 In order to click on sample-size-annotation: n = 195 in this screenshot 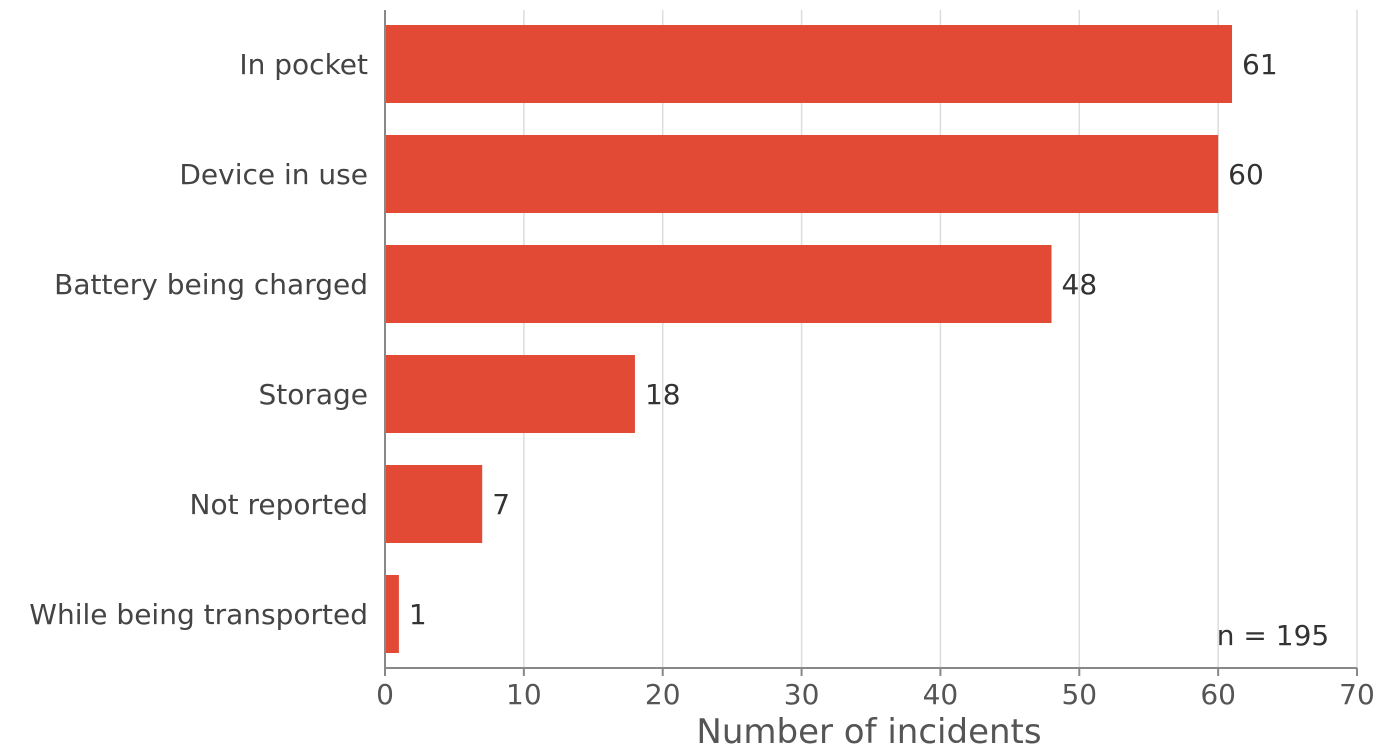, I will do `click(1273, 635)`.